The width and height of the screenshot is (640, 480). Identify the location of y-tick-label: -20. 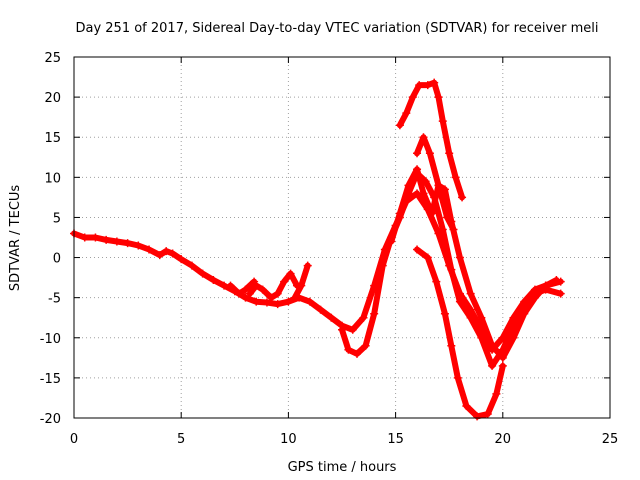
(50, 419).